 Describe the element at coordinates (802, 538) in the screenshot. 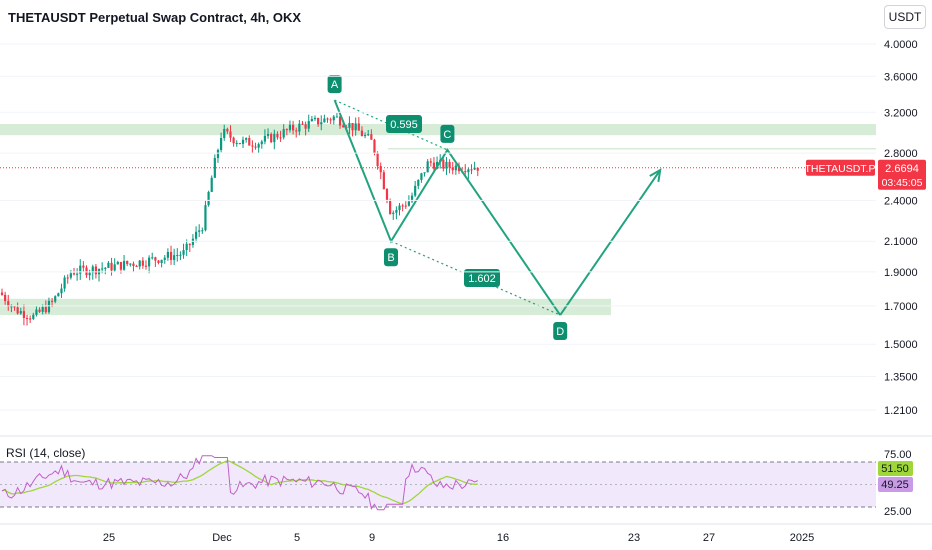

I see `time-tick-label: 2025` at that location.